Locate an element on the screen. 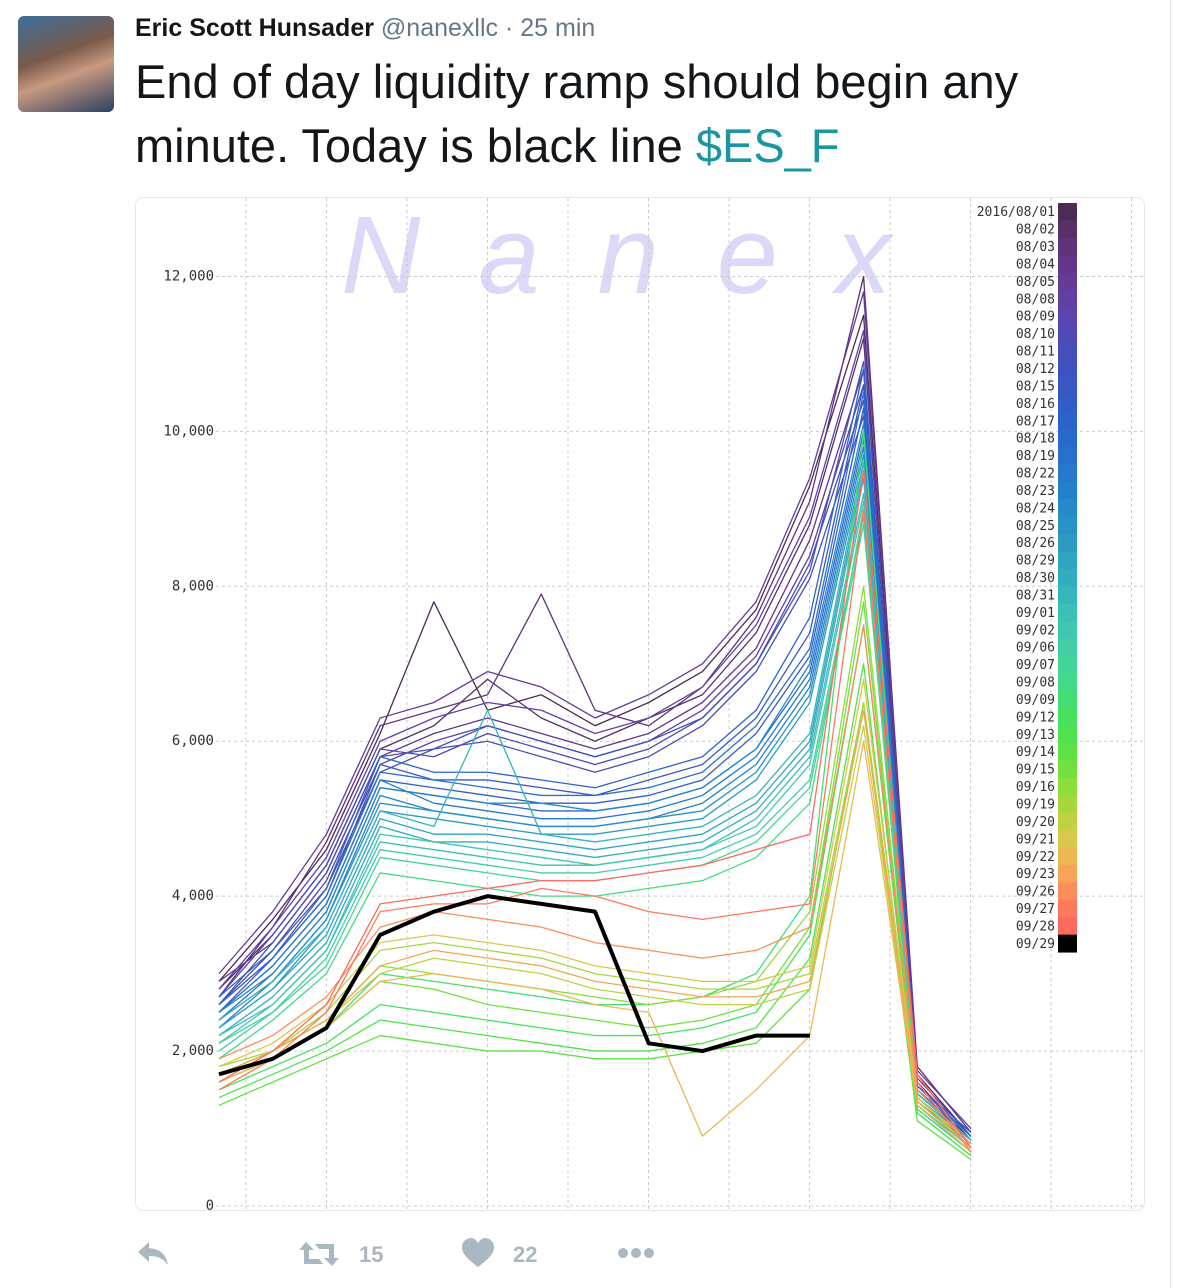  watermark: Nanex is located at coordinates (645, 257).